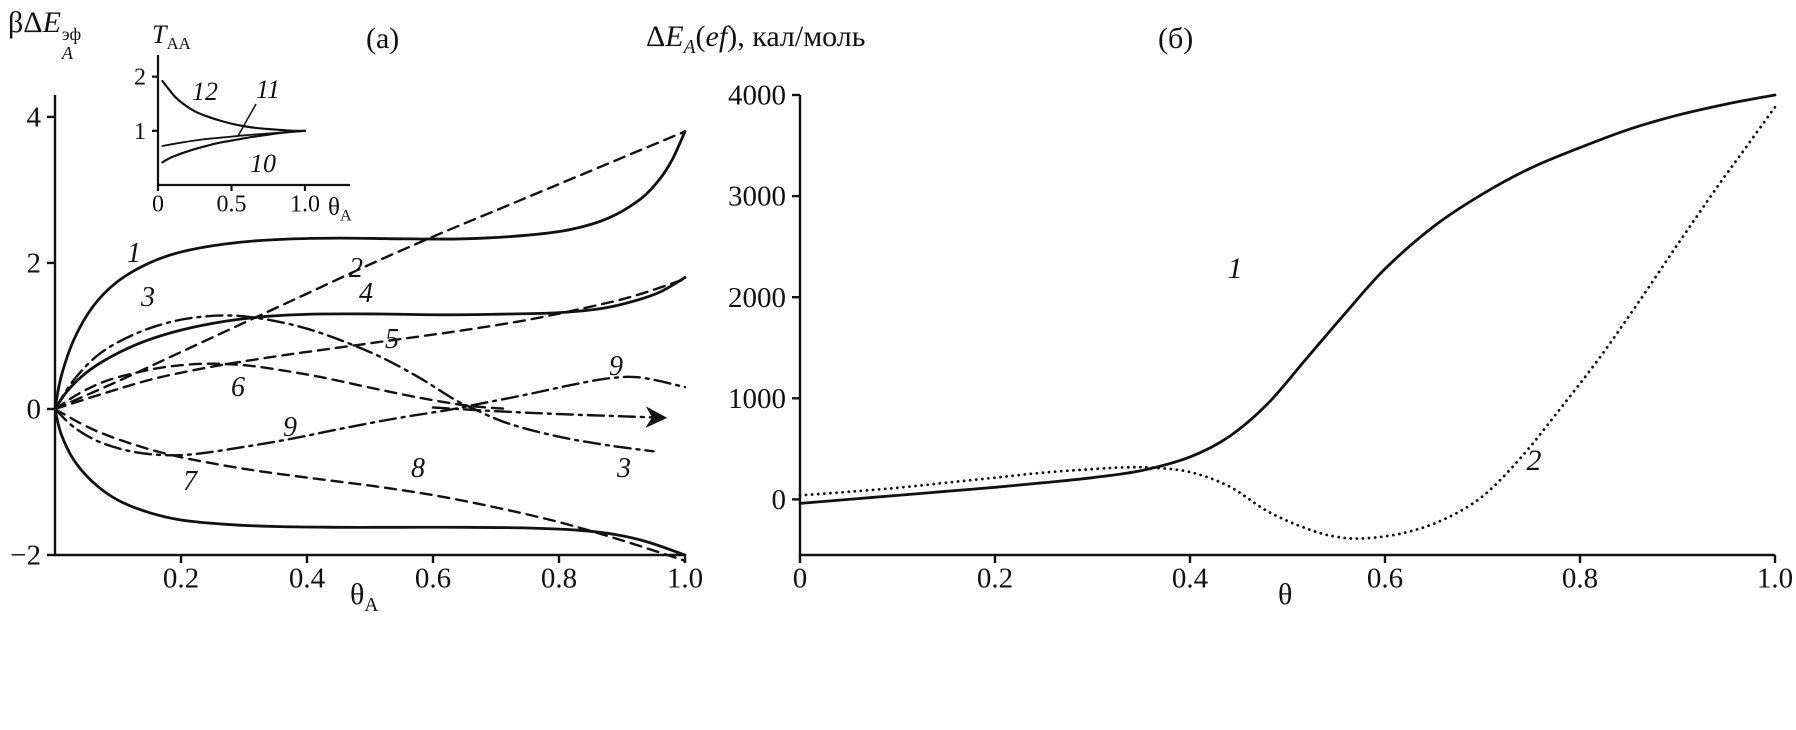 Image resolution: width=1796 pixels, height=730 pixels. Describe the element at coordinates (159, 34) in the screenshot. I see `t-symbol: T` at that location.